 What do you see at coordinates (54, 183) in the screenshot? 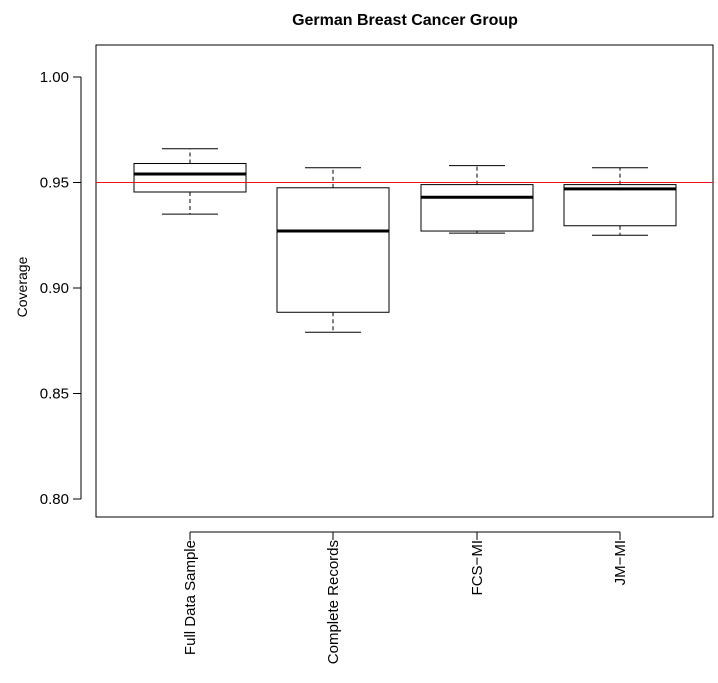
I see `y-tick-label: 0.95` at bounding box center [54, 183].